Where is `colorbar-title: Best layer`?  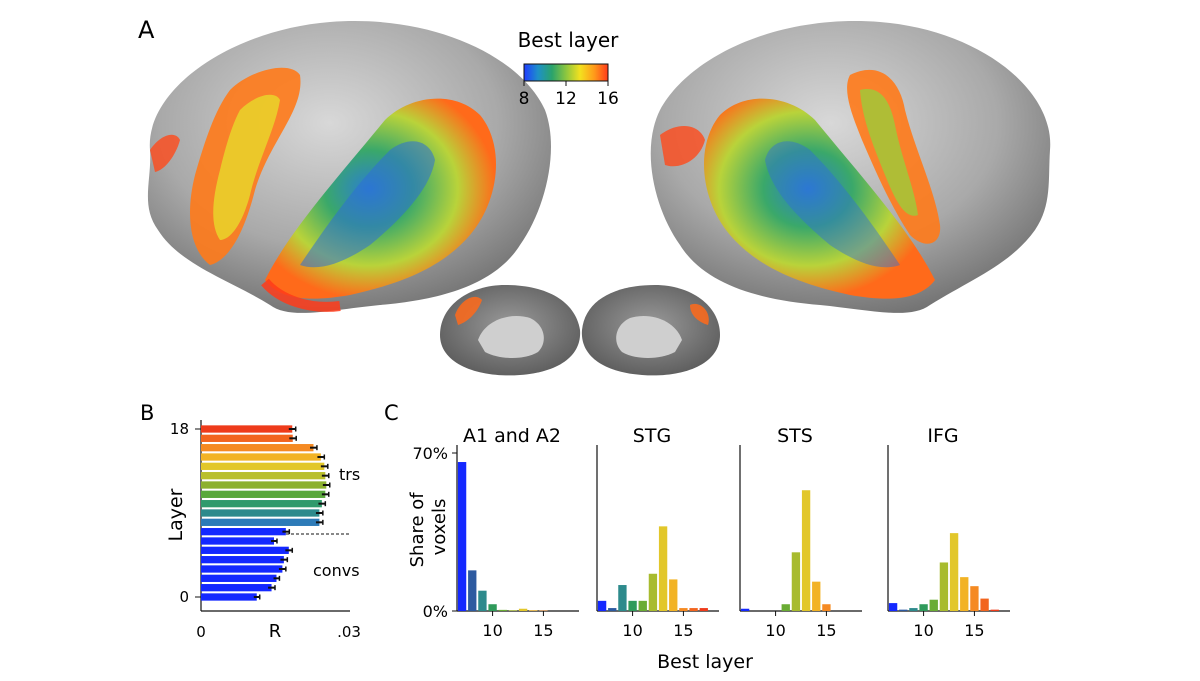 colorbar-title: Best layer is located at coordinates (569, 40).